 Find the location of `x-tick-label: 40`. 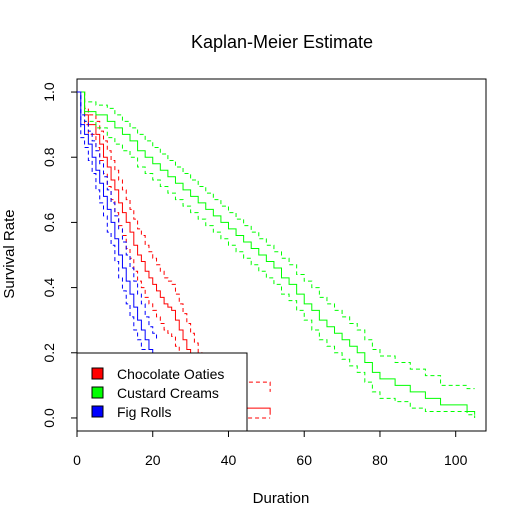

x-tick-label: 40 is located at coordinates (229, 460).